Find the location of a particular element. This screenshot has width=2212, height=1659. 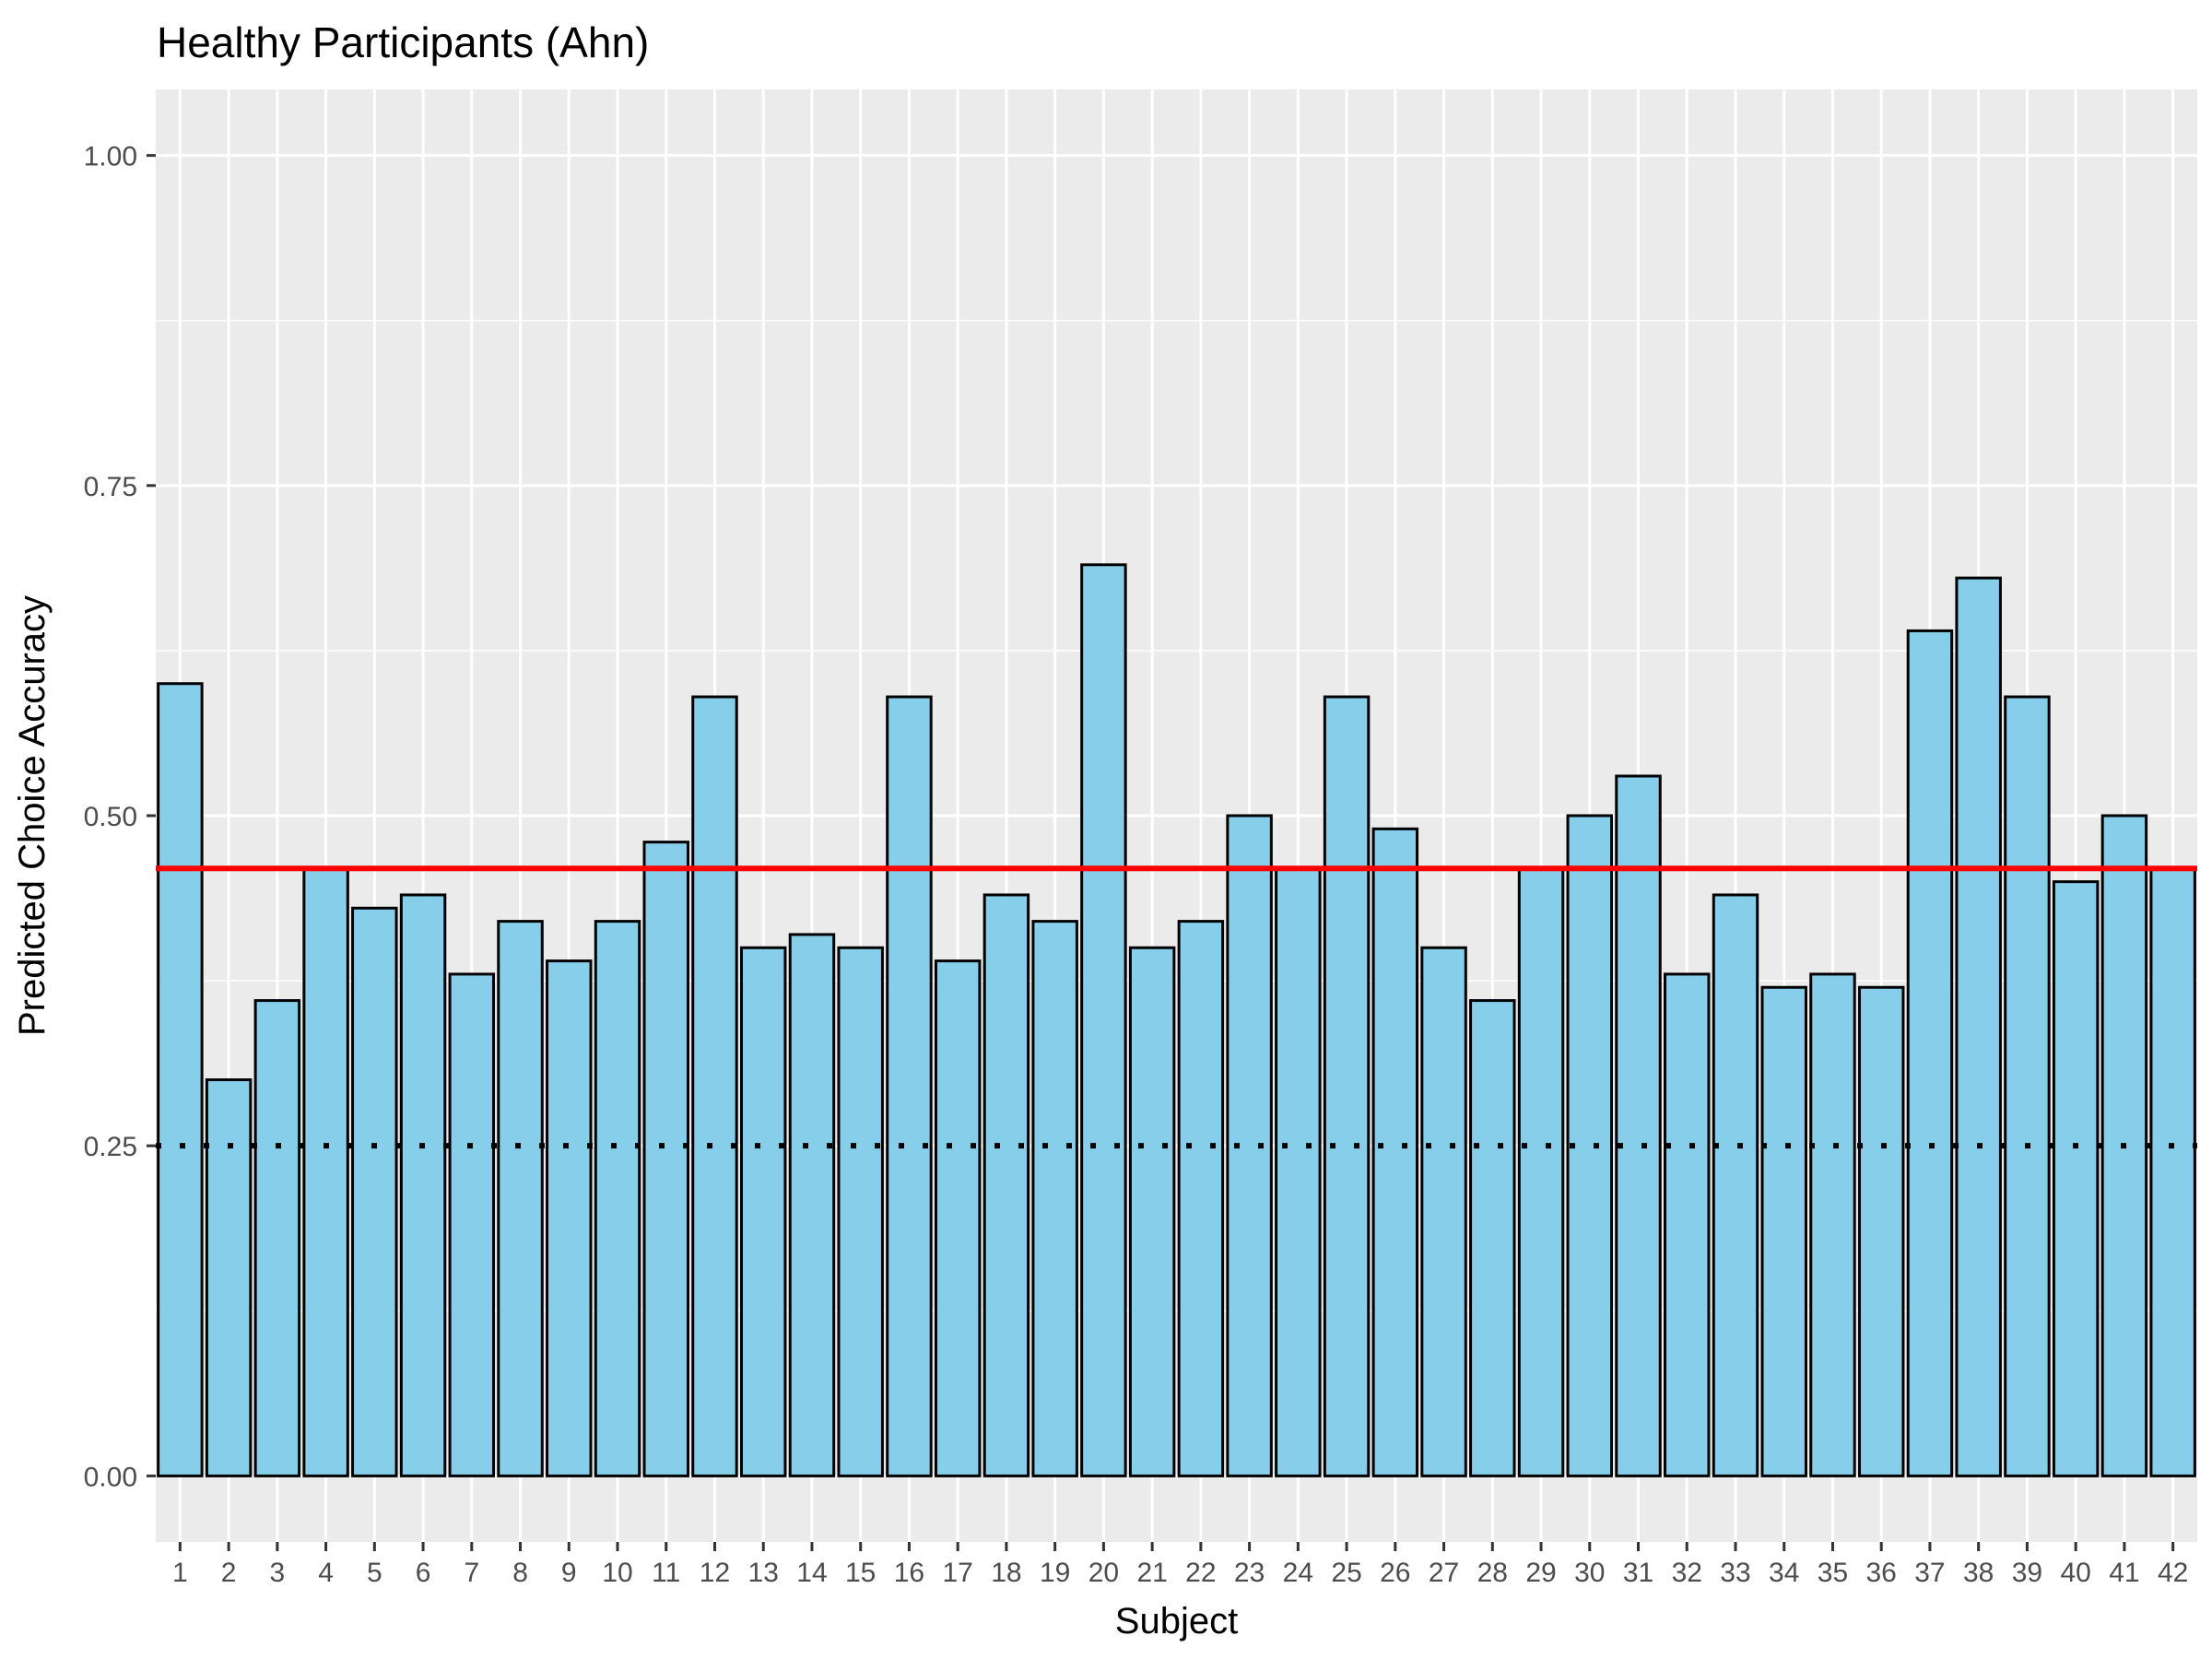

x-tick-label: 27 is located at coordinates (1444, 1573).